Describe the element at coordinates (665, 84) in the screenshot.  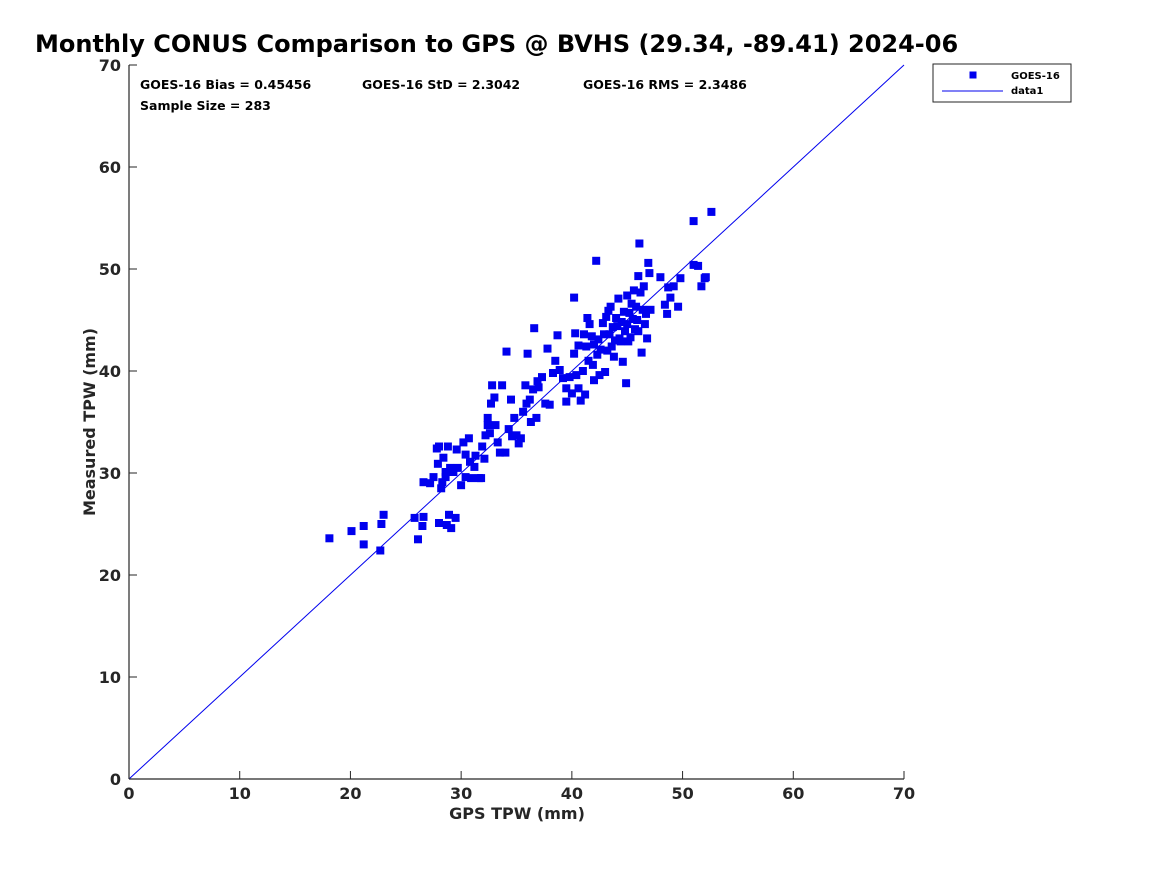
I see `rms-stat: GOES-16 RMS = 2.3486` at that location.